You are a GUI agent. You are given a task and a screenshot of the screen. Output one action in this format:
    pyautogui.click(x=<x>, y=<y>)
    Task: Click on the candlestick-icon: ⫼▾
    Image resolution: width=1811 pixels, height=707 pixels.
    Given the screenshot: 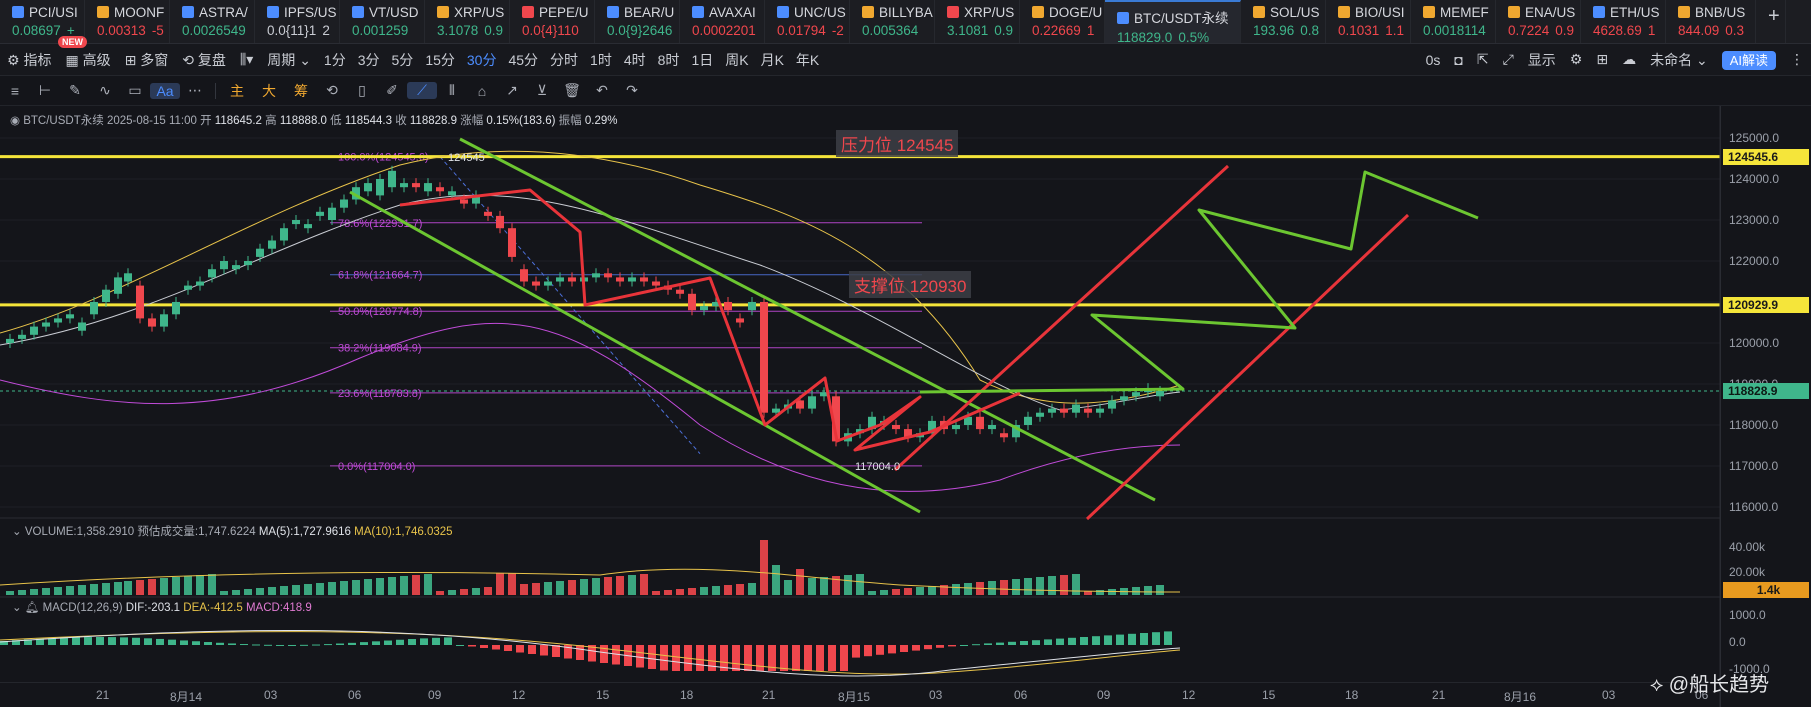 What is the action you would take?
    pyautogui.click(x=246, y=59)
    